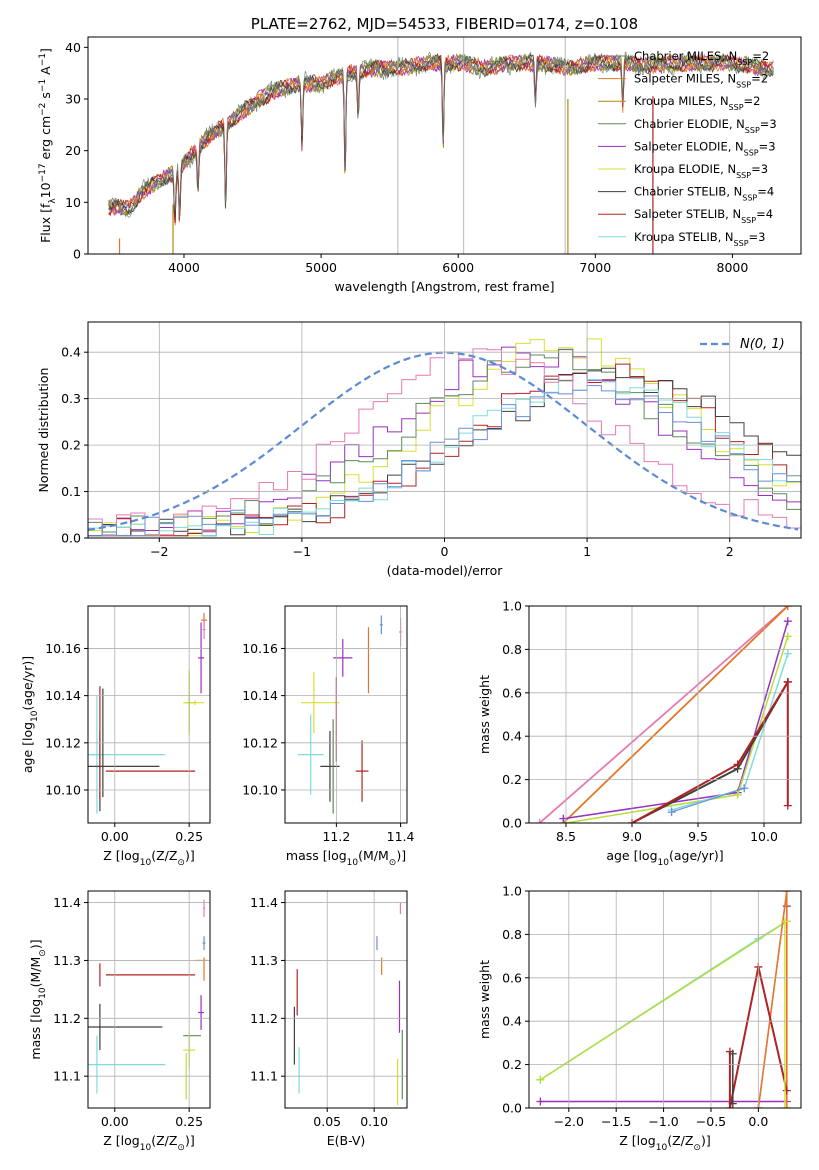 The width and height of the screenshot is (819, 1170). What do you see at coordinates (698, 836) in the screenshot?
I see `x-tick-label: 9.5` at bounding box center [698, 836].